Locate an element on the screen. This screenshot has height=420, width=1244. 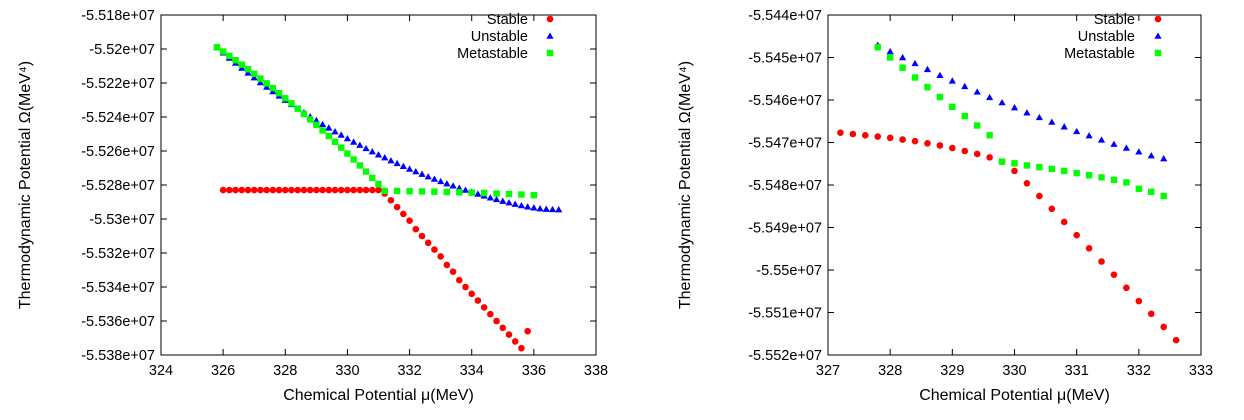
y-tick-label: -5.53e+07 is located at coordinates (122, 220).